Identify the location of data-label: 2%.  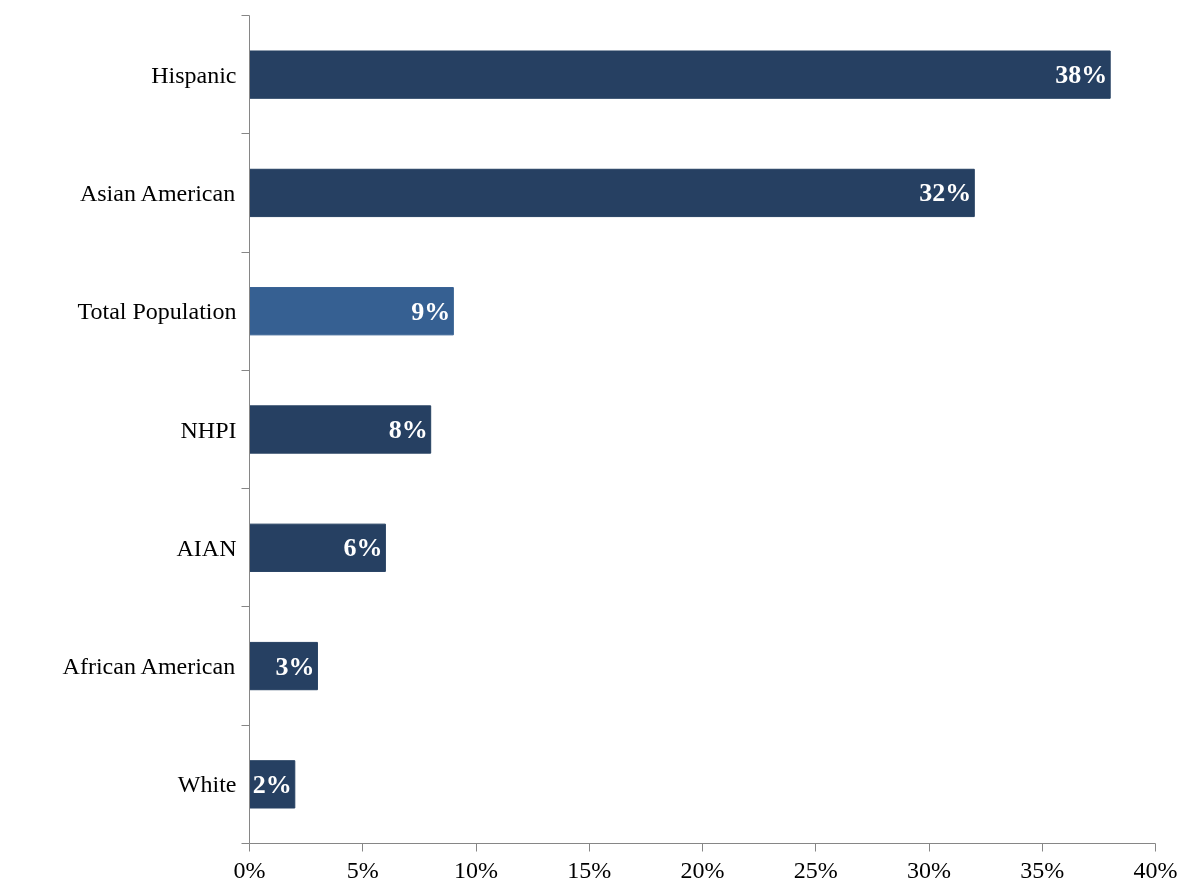
(272, 784).